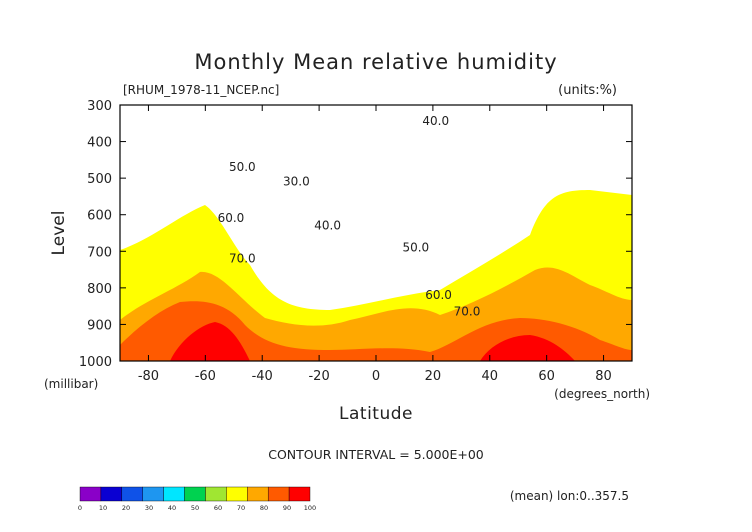 The image size is (752, 532). Describe the element at coordinates (376, 376) in the screenshot. I see `x-tick-label: 0` at that location.